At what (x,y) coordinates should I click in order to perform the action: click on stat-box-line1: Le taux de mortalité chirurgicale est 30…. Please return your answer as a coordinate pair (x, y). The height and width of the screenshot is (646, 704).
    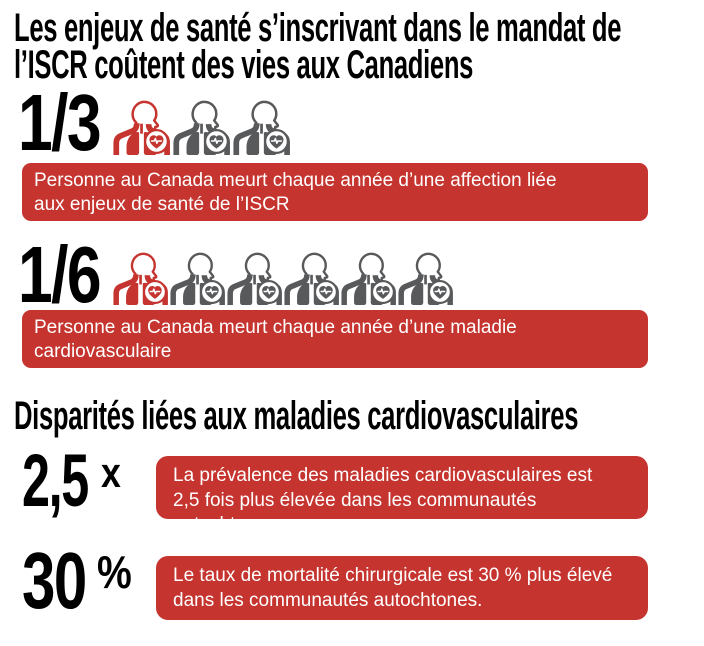
    Looking at the image, I should click on (393, 575).